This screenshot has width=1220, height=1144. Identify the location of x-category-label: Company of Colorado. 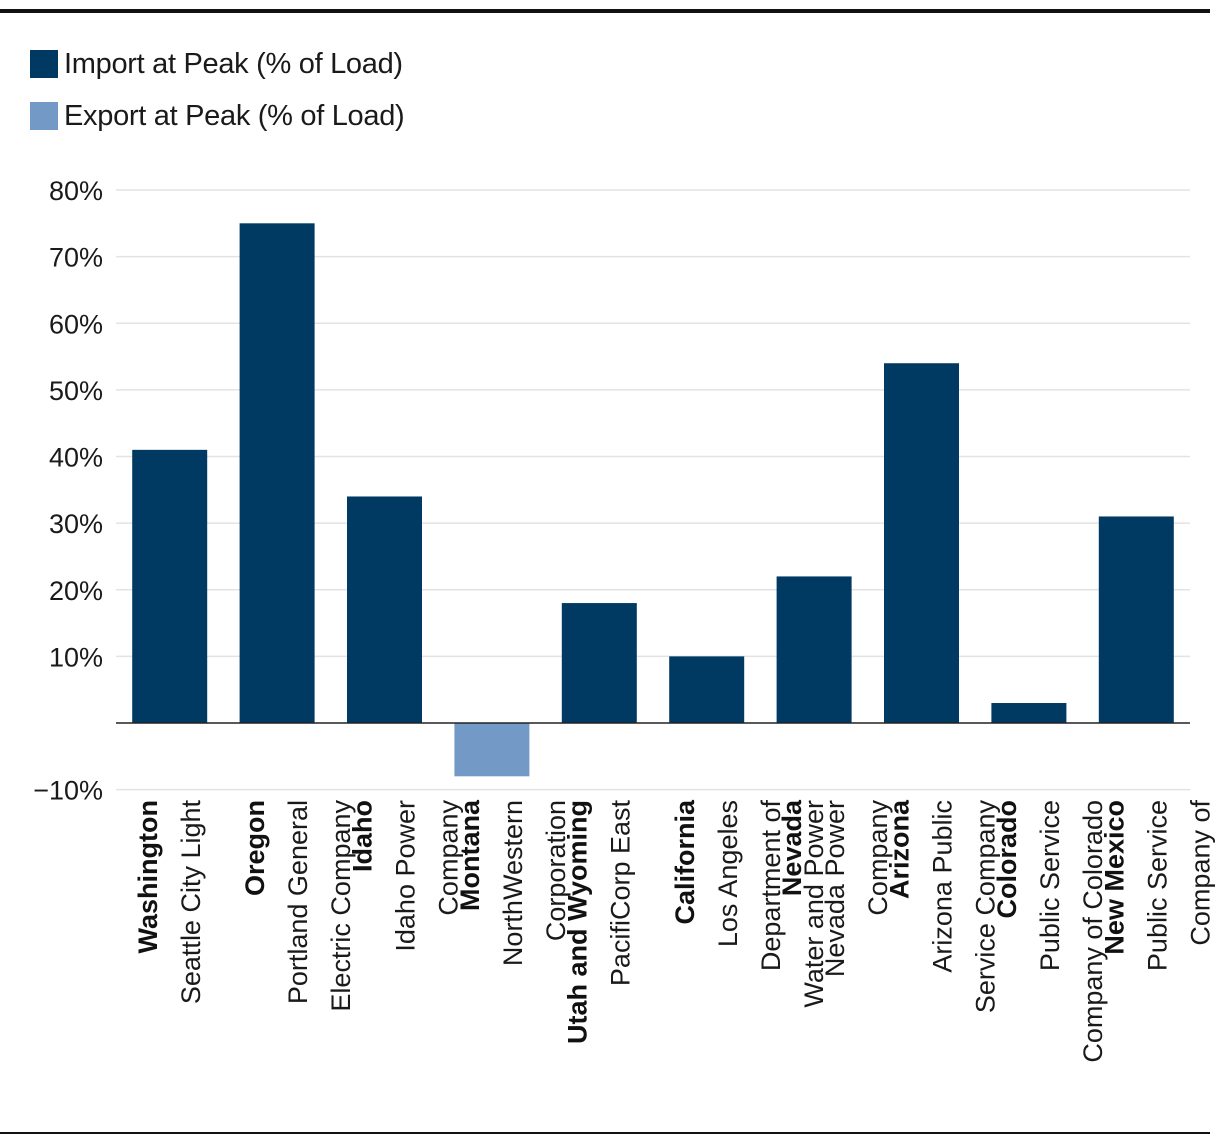
(1093, 931).